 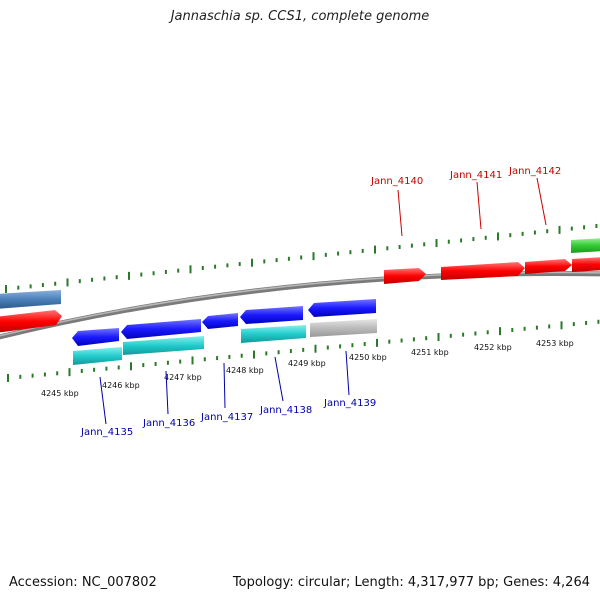 What do you see at coordinates (586, 264) in the screenshot?
I see `gene-red-right` at bounding box center [586, 264].